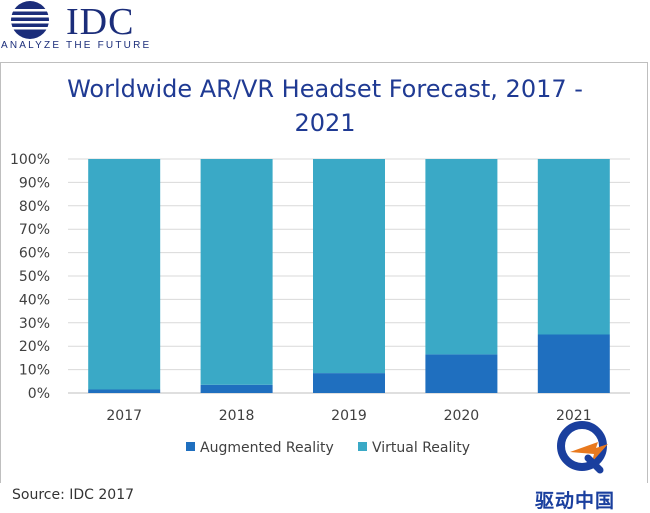 The height and width of the screenshot is (513, 650). Describe the element at coordinates (34, 347) in the screenshot. I see `y-tick-label: 20%` at that location.